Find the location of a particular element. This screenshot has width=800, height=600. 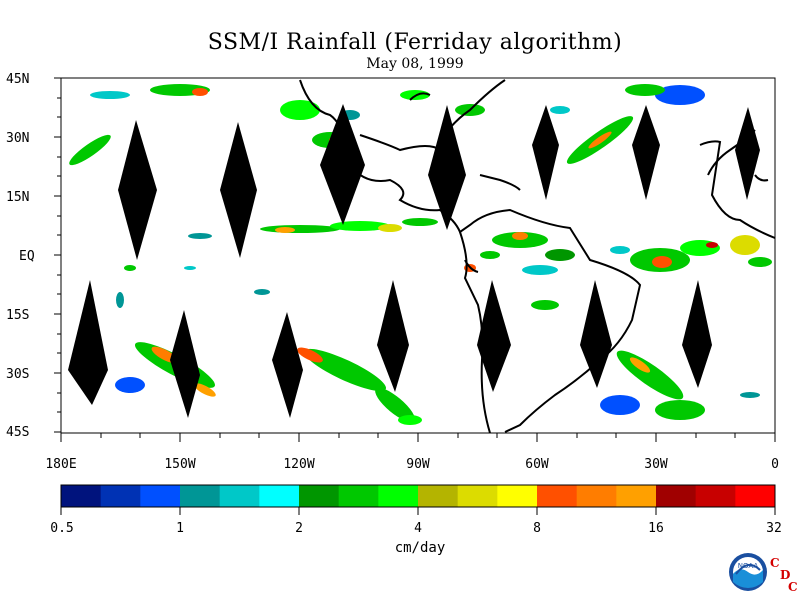

lat-label-15s: 15S is located at coordinates (18, 315).